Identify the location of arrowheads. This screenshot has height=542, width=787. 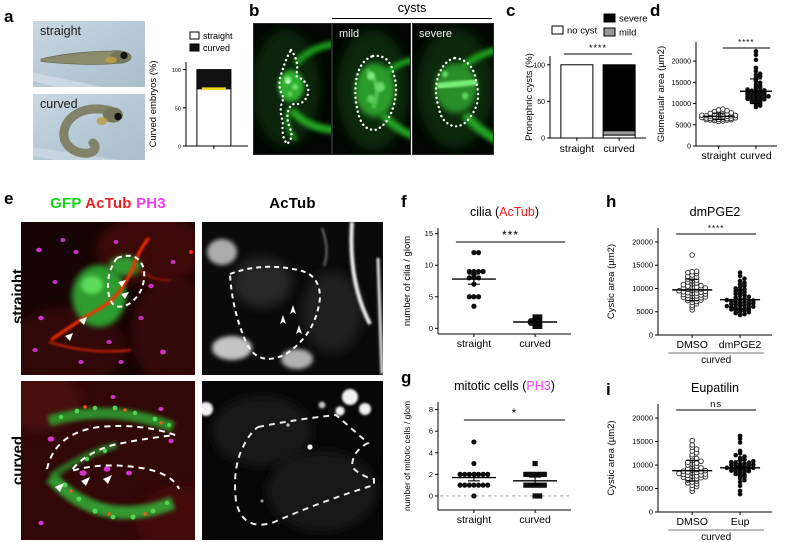
(97, 310).